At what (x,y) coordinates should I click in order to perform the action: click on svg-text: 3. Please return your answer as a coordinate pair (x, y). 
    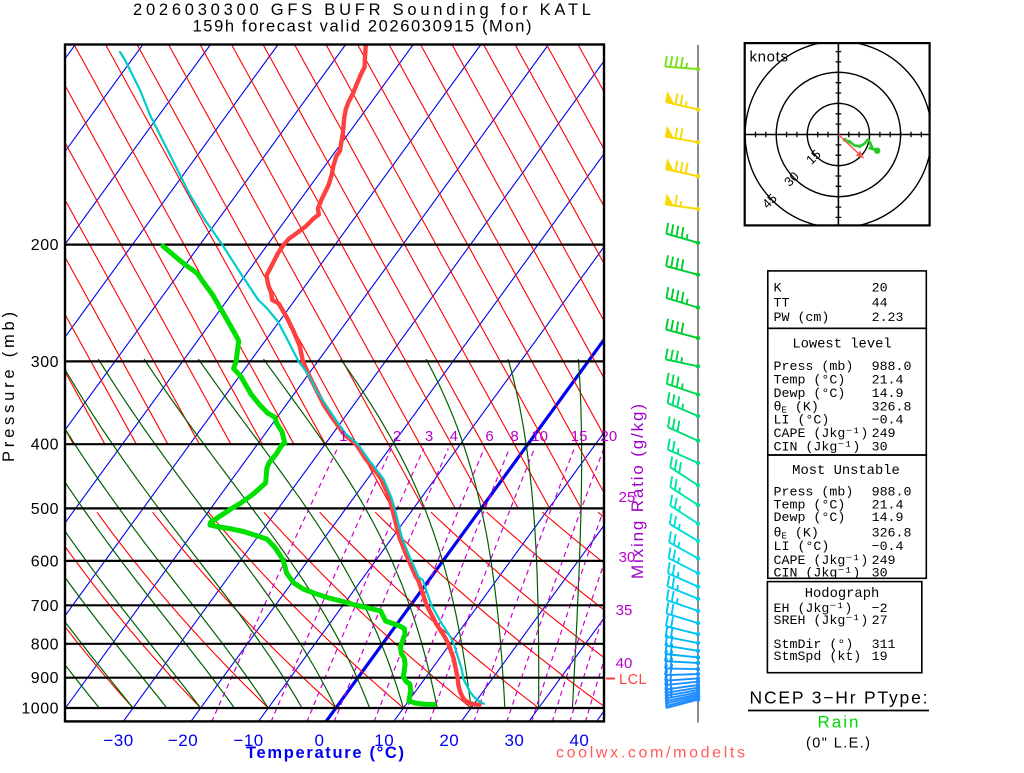
    Looking at the image, I should click on (429, 436).